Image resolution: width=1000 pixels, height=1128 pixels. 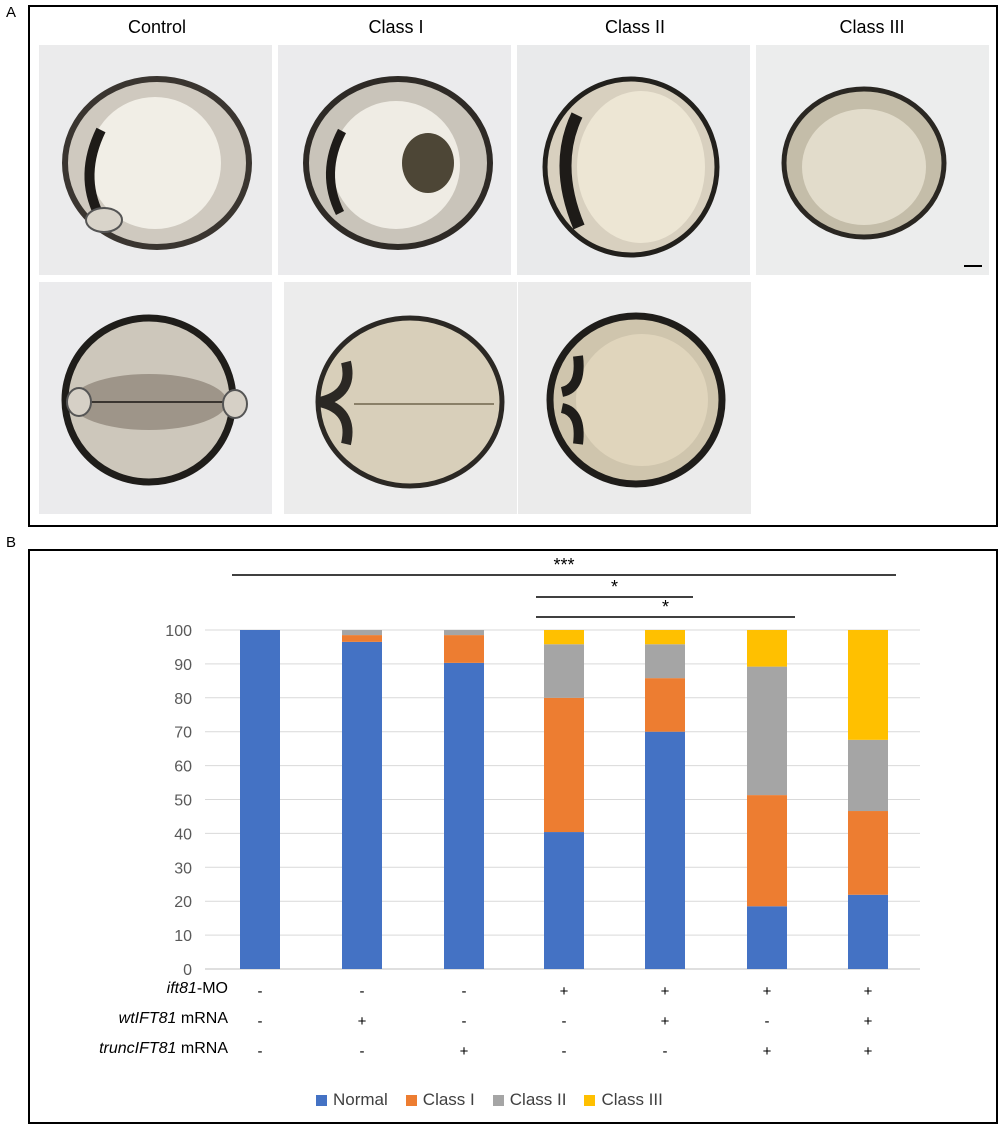 I want to click on y-tick-label-80: 80, so click(x=183, y=699).